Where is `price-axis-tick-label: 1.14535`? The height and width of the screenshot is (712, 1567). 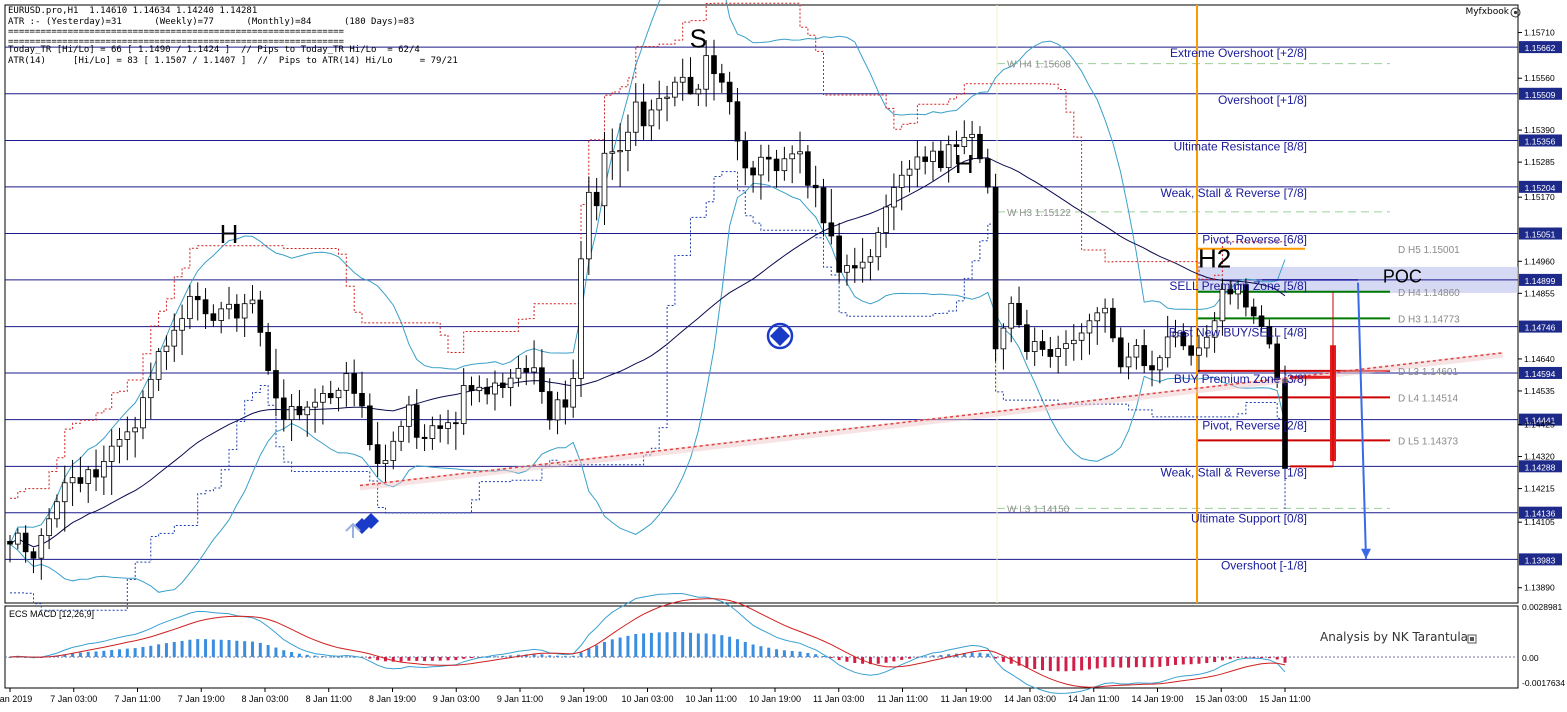 price-axis-tick-label: 1.14535 is located at coordinates (1539, 391).